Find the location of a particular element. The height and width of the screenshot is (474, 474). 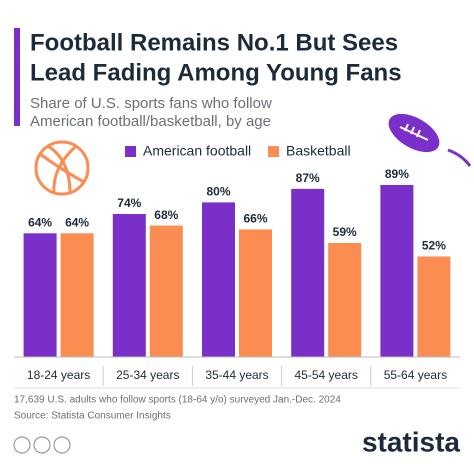

x-tick-label: 35-44 years is located at coordinates (236, 375).